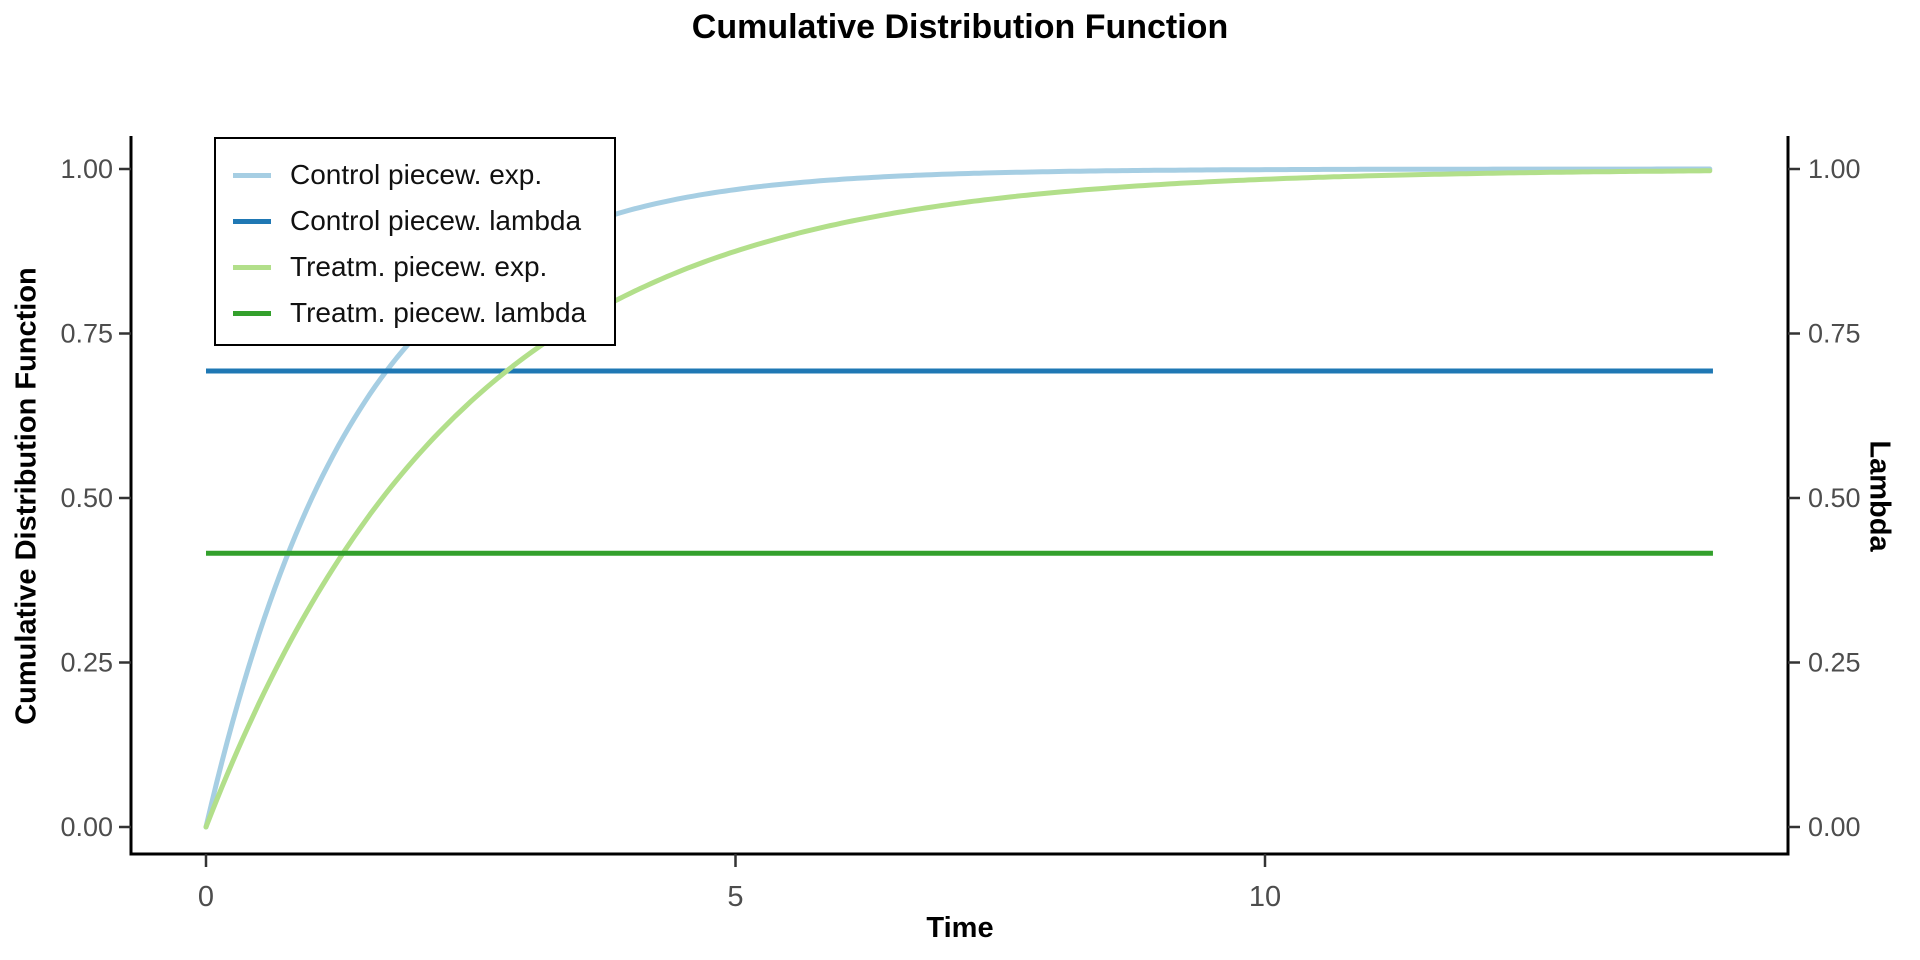 This screenshot has width=1920, height=960. What do you see at coordinates (86, 827) in the screenshot?
I see `left-y-tick-label: 0.00` at bounding box center [86, 827].